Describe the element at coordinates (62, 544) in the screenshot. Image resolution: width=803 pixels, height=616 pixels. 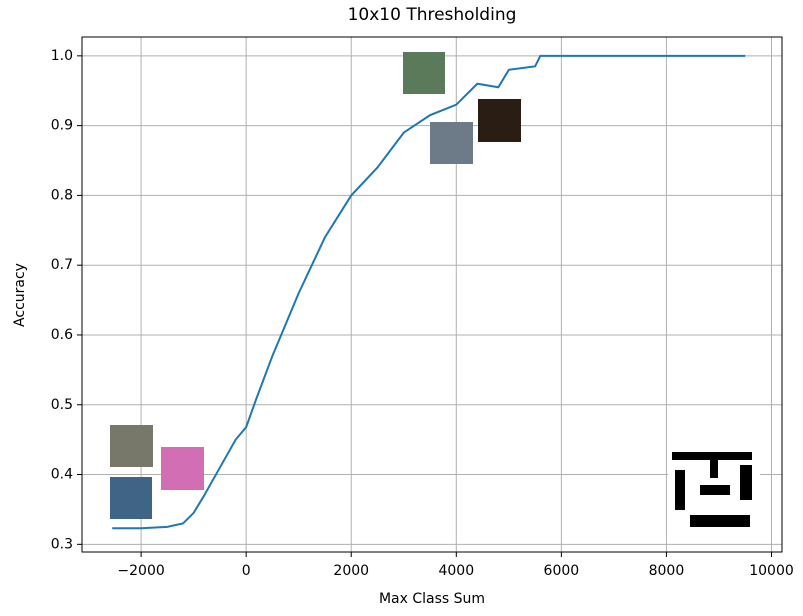
I see `y-tick-label: 0.3` at that location.